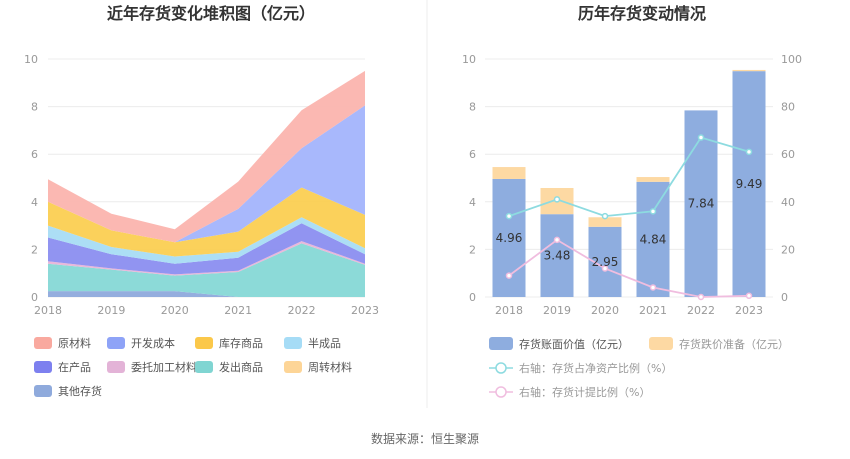 Image resolution: width=850 pixels, height=459 pixels. Describe the element at coordinates (302, 310) in the screenshot. I see `left-x-tick-label: 2022` at that location.